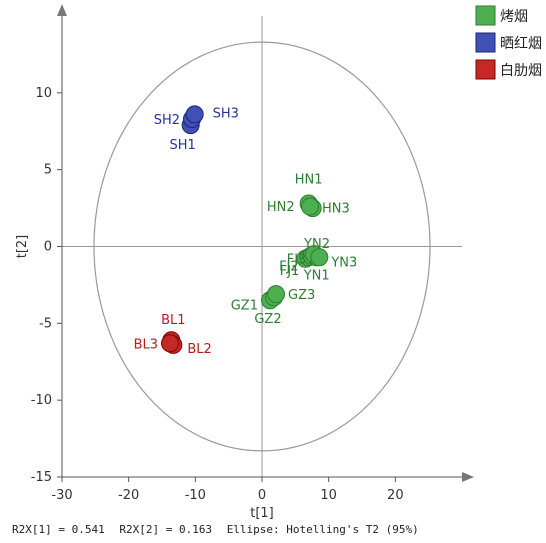 This screenshot has width=546, height=543. What do you see at coordinates (62, 10) in the screenshot?
I see `y-axis-arrow` at bounding box center [62, 10].